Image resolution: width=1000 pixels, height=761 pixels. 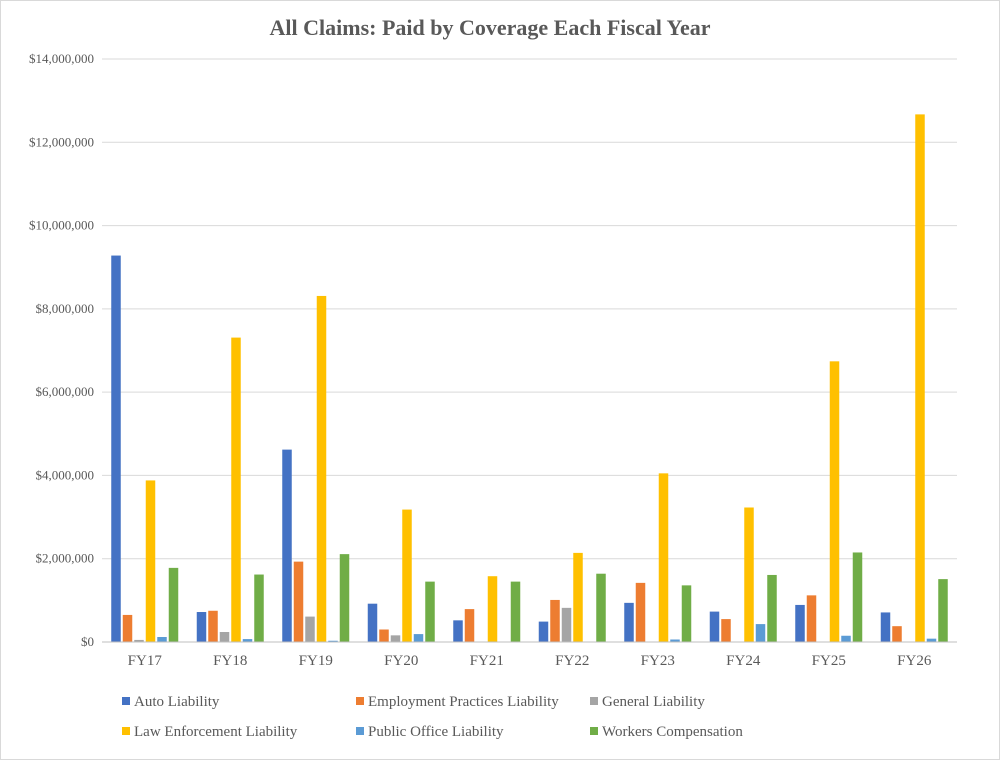 I want to click on bar-general-liability-fy22, so click(x=567, y=625).